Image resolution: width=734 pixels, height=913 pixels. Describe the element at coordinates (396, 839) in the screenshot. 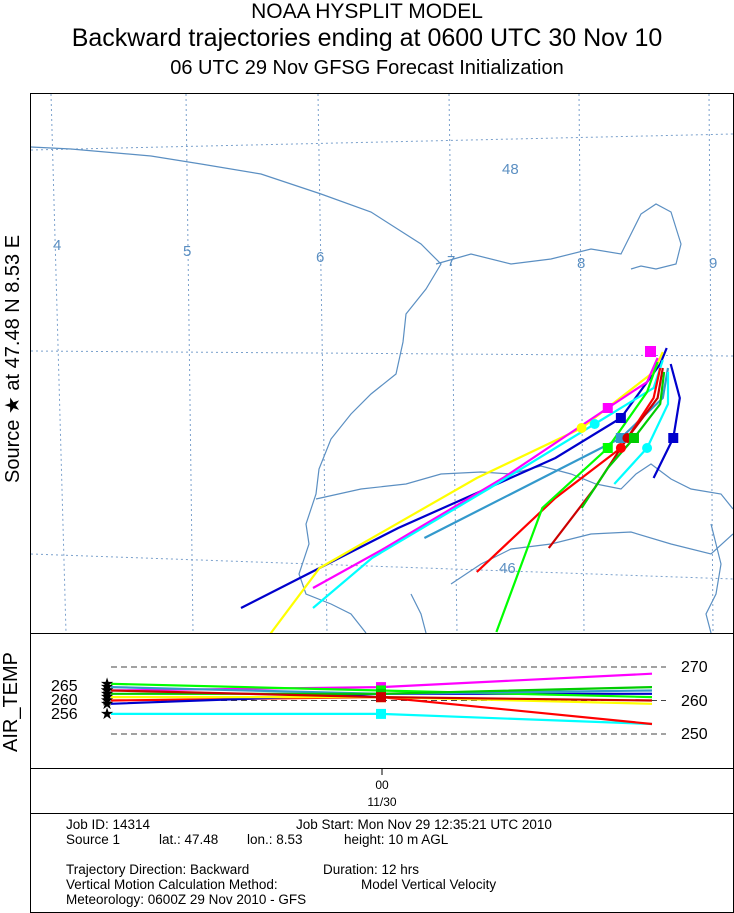

I see `source-height: height: 10 m AGL` at that location.